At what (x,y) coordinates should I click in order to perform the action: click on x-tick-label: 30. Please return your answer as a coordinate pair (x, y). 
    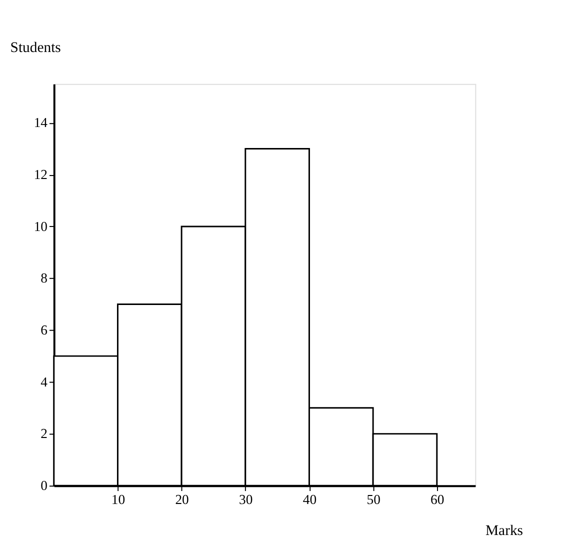
    Looking at the image, I should click on (246, 499).